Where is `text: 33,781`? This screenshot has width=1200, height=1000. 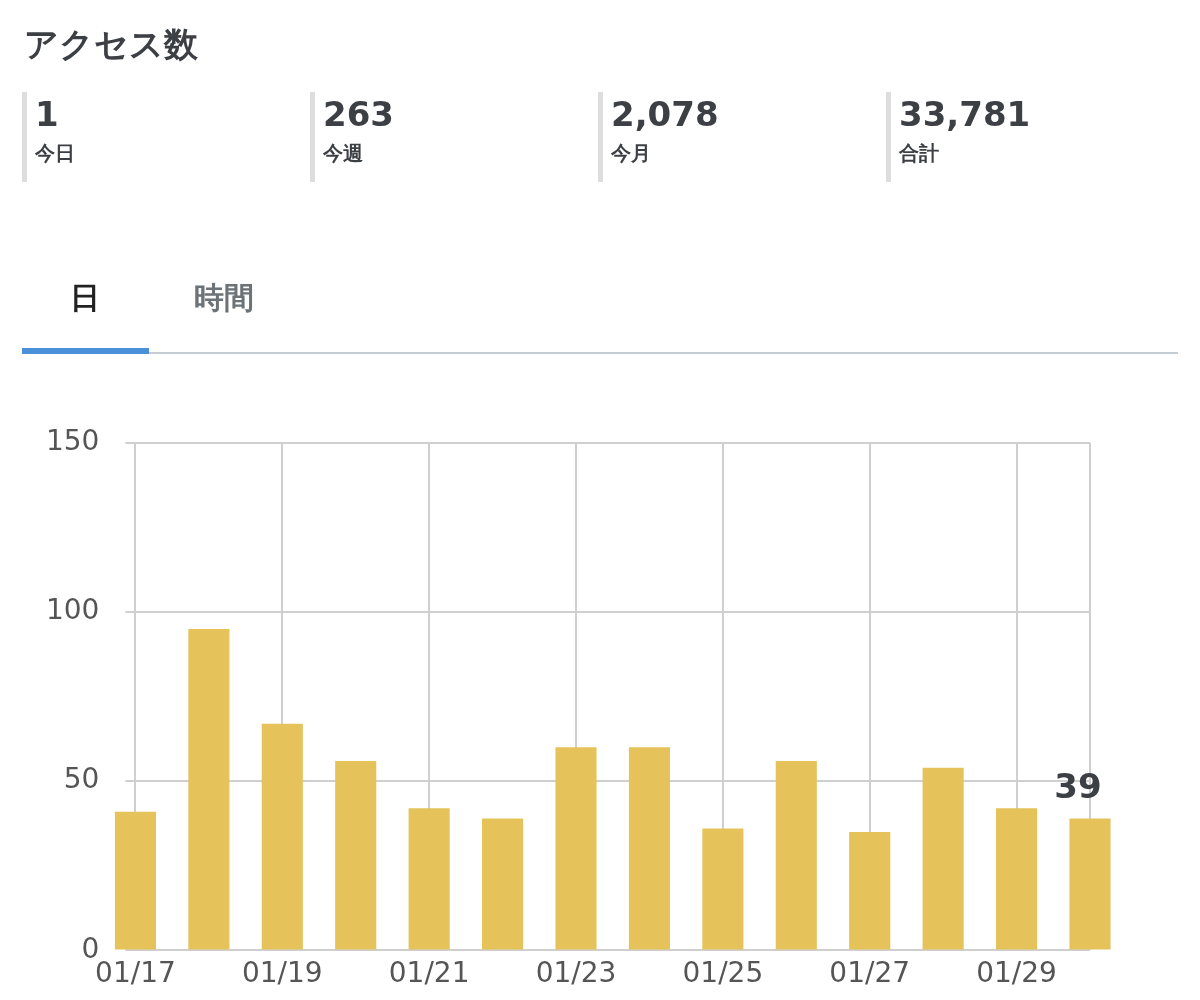 text: 33,781 is located at coordinates (965, 114).